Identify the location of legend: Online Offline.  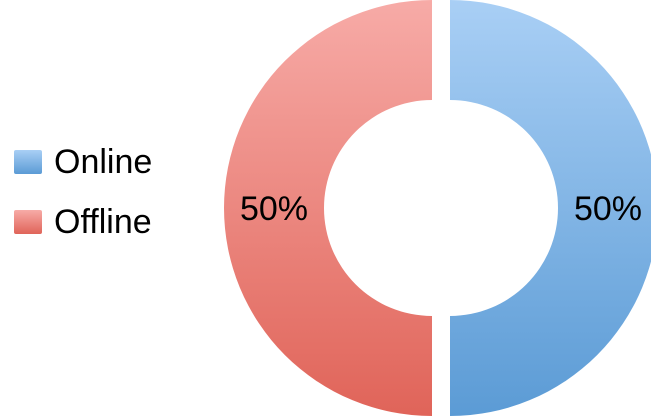
(83, 202).